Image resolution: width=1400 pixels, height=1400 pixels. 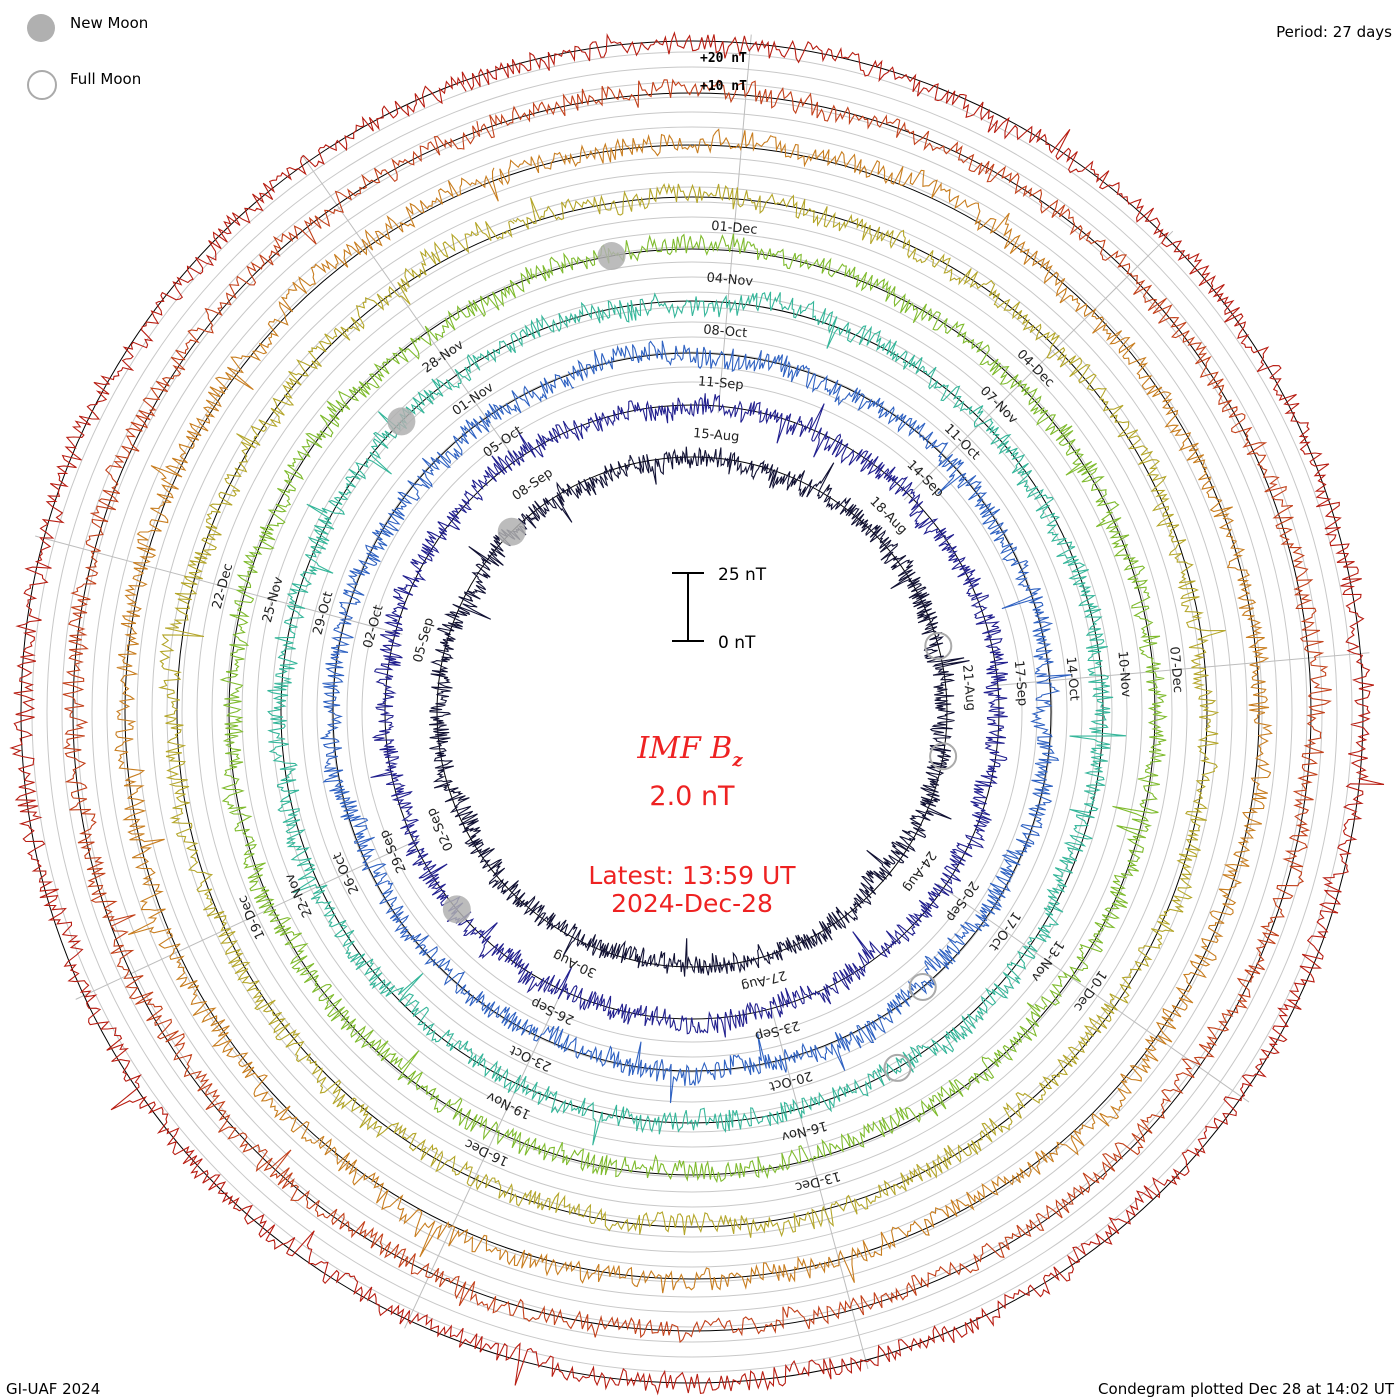 What do you see at coordinates (715, 435) in the screenshot?
I see `date-tick-label: 15-Aug` at bounding box center [715, 435].